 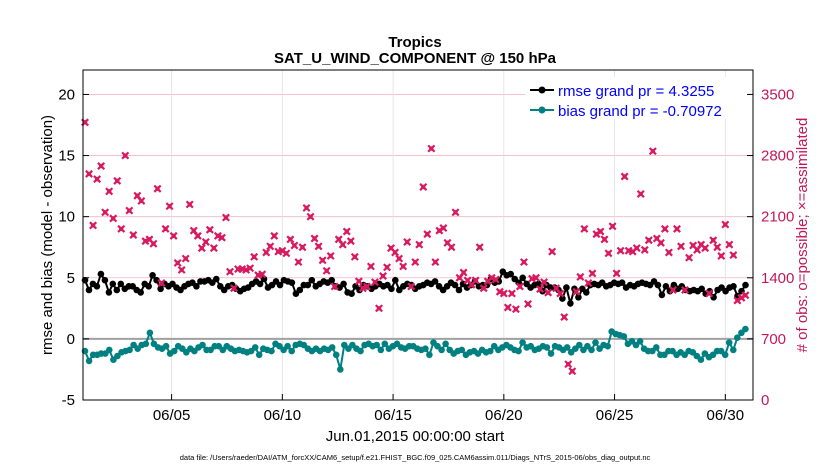 I want to click on x-tick-label: 06/20, so click(x=504, y=415).